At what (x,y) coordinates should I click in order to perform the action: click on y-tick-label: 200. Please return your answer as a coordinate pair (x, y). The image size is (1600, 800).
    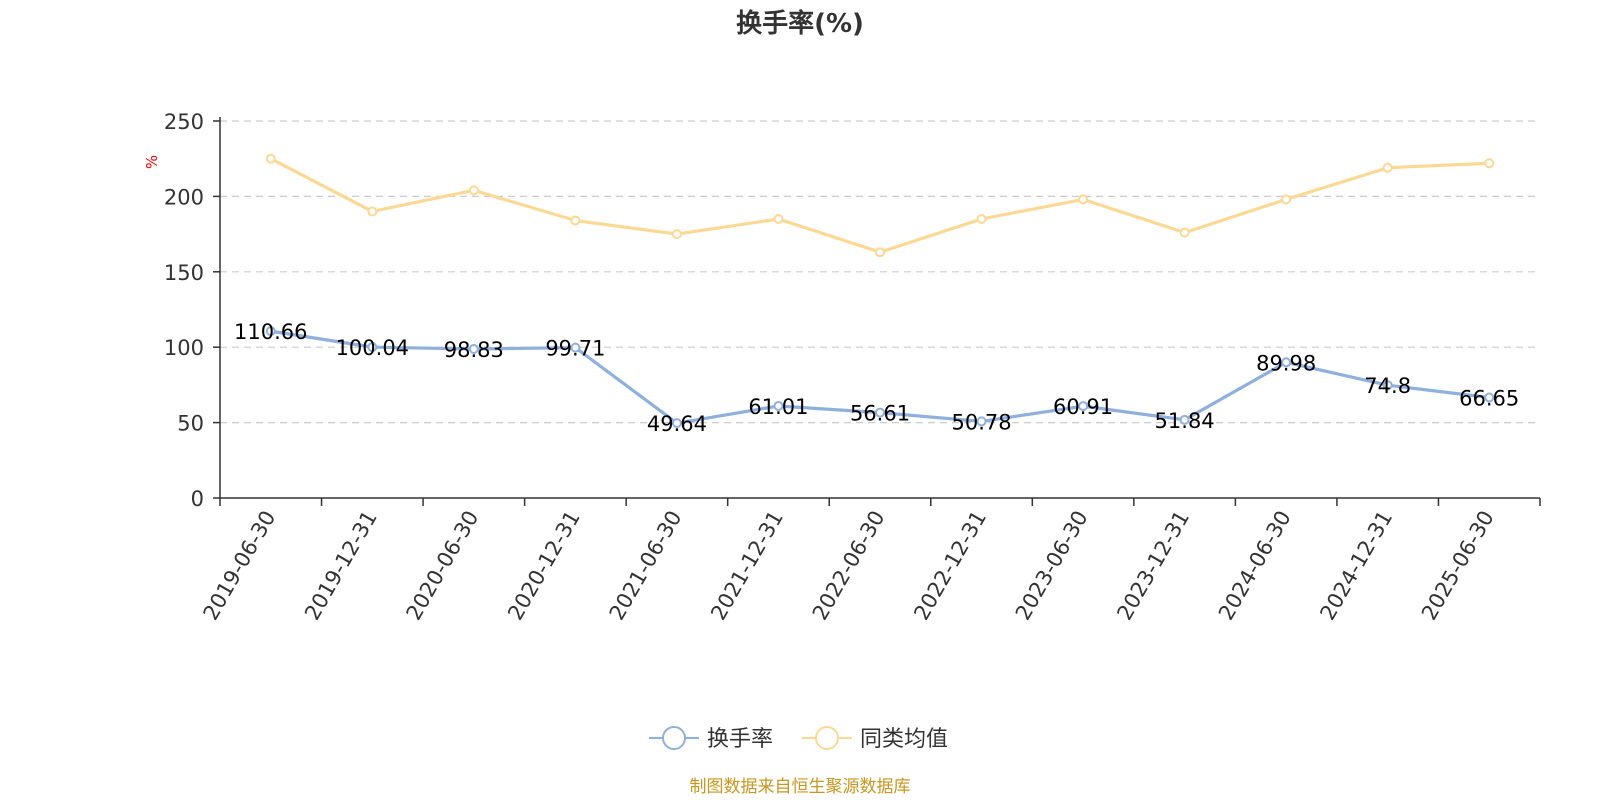
    Looking at the image, I should click on (184, 197).